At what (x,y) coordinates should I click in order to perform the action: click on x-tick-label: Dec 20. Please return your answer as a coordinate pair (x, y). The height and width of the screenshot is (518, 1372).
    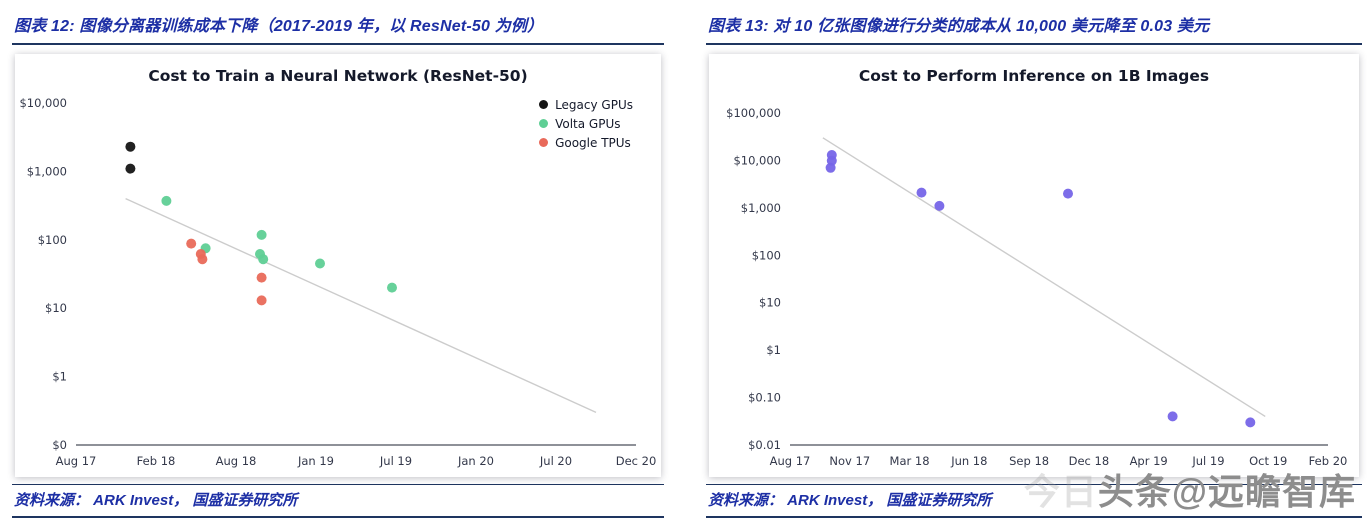
    Looking at the image, I should click on (636, 461).